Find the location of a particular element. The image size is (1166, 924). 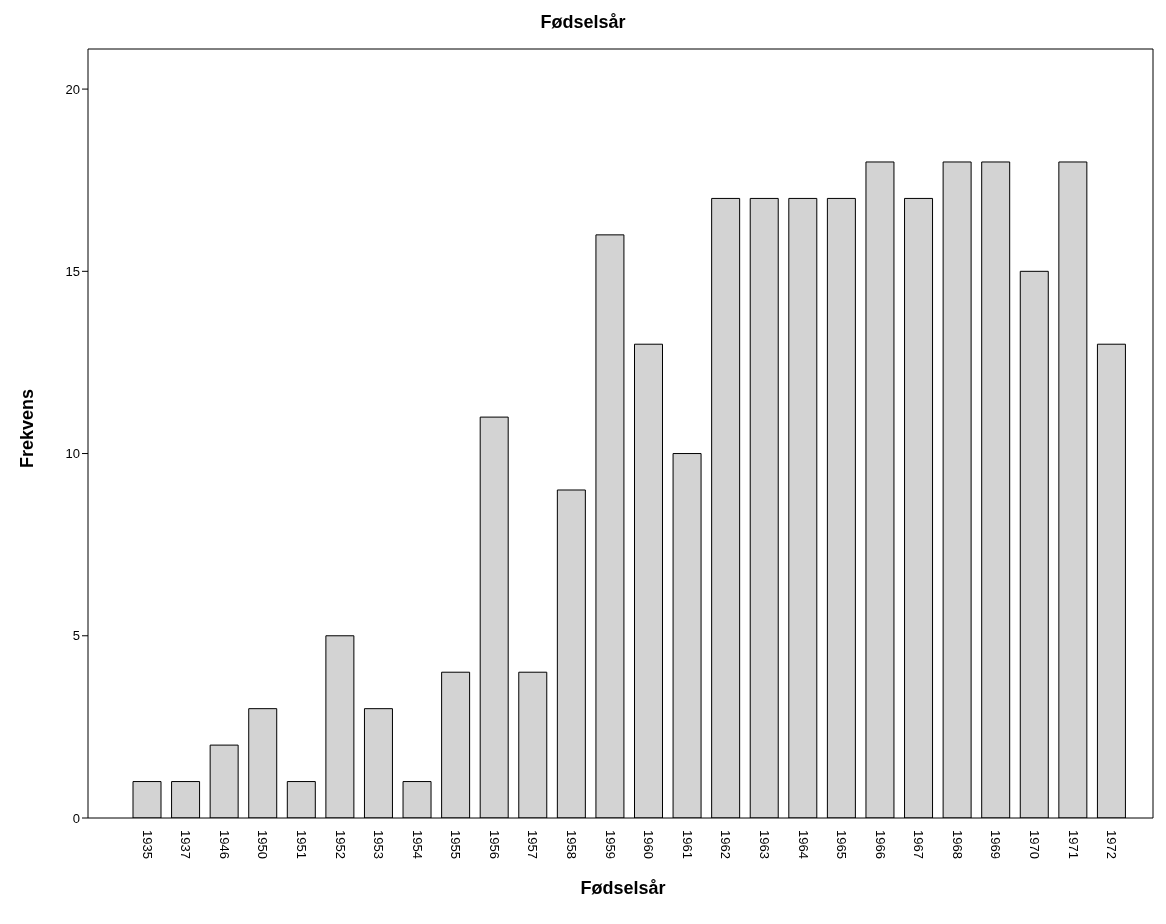

x-tick-label: 1950 is located at coordinates (263, 844).